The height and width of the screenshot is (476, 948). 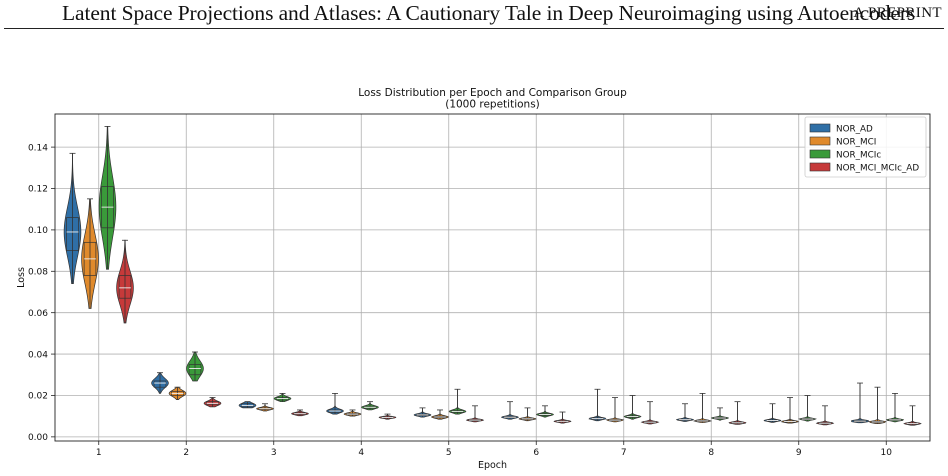 What do you see at coordinates (856, 143) in the screenshot?
I see `legend-label: NOR_MCI` at bounding box center [856, 143].